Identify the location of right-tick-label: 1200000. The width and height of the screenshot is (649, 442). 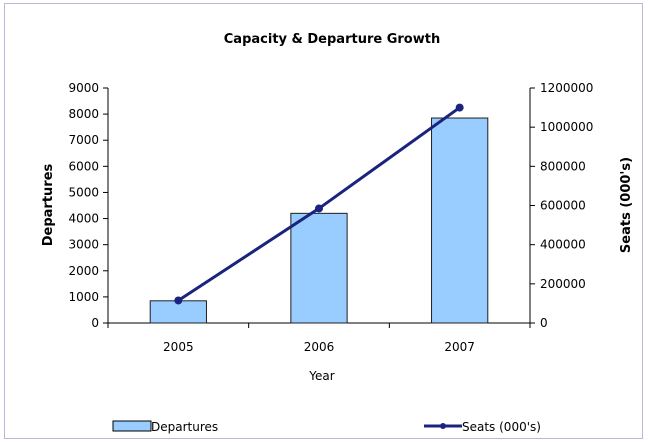
(566, 88).